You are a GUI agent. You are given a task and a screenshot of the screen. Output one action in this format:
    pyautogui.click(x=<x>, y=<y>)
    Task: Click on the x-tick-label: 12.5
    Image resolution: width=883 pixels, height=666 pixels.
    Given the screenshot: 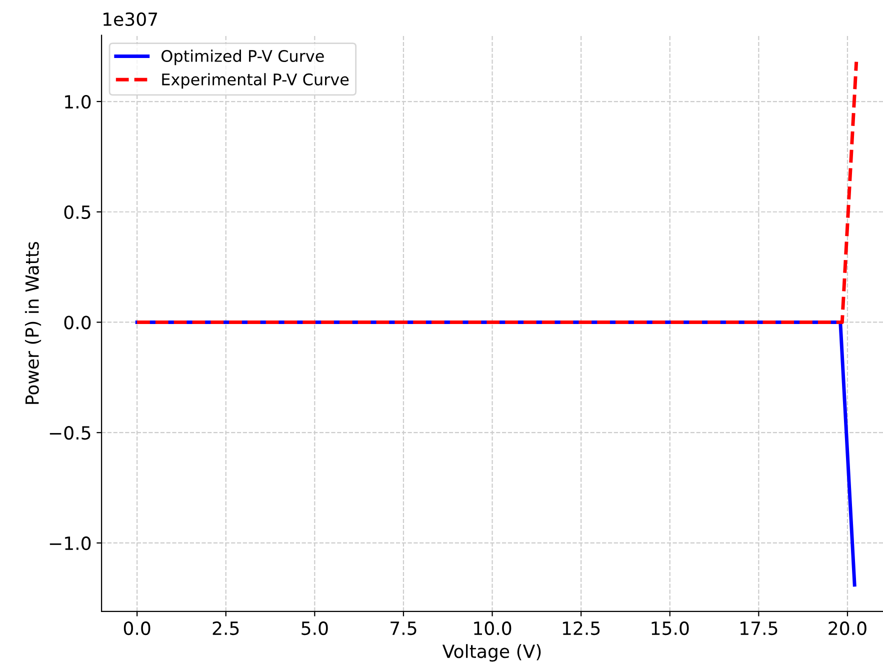 What is the action you would take?
    pyautogui.click(x=581, y=628)
    